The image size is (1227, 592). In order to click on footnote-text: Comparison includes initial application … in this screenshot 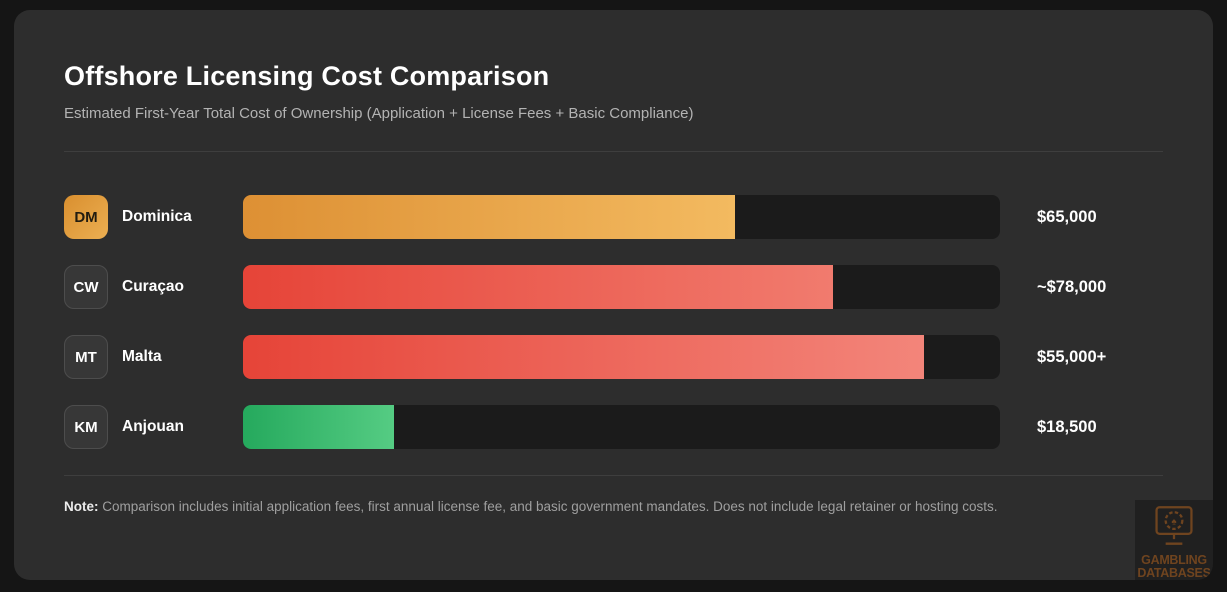, I will do `click(550, 506)`.